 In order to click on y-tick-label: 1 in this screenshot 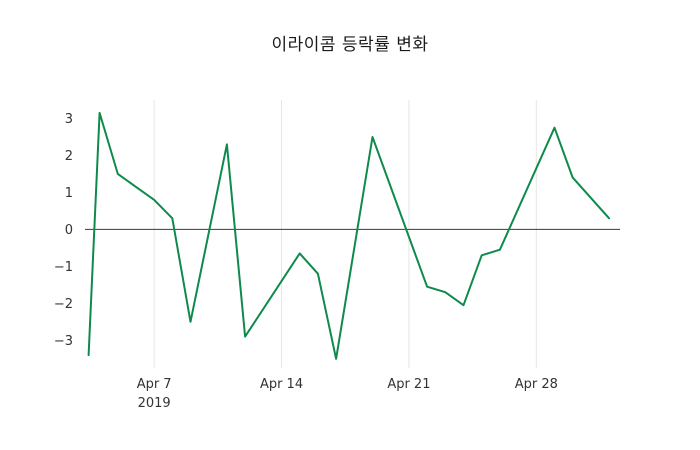, I will do `click(69, 193)`.